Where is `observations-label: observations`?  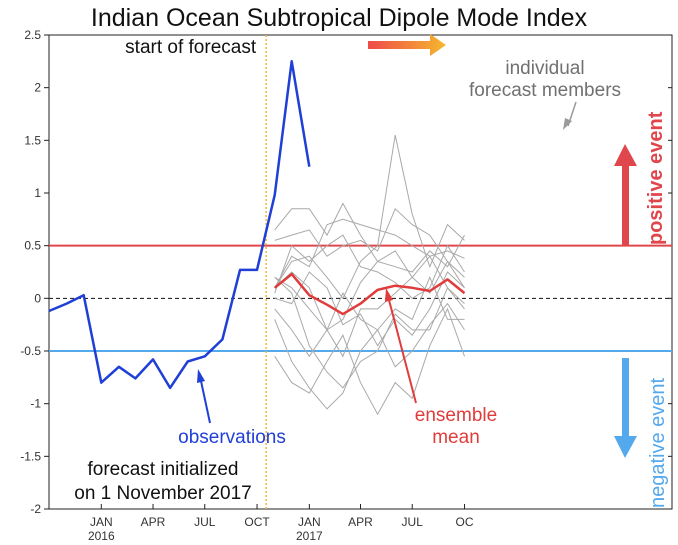
observations-label: observations is located at coordinates (232, 437).